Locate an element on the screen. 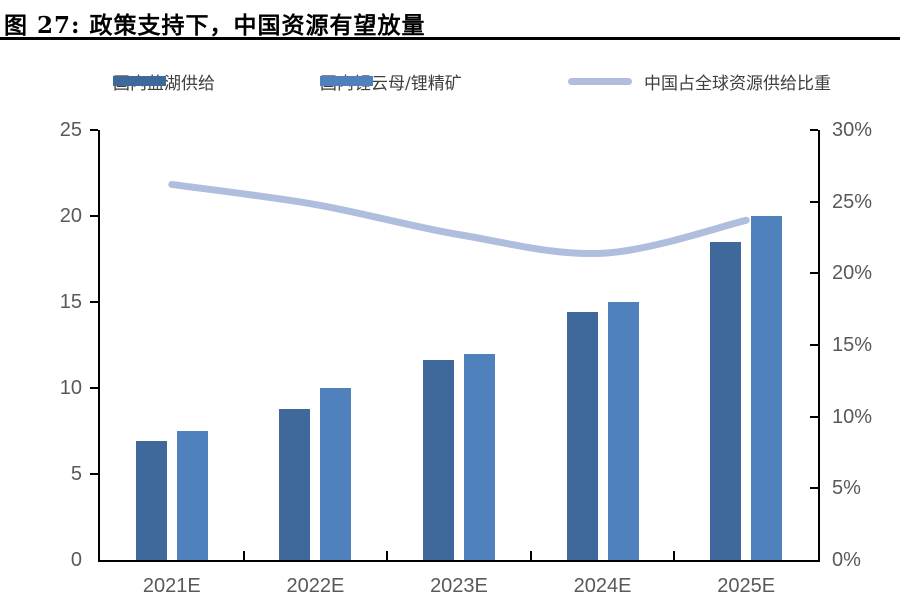 This screenshot has width=900, height=607. chart-legend: 国内盐湖供给 国内锂云母/锂精矿 中国占全球资源供给比重 is located at coordinates (450, 81).